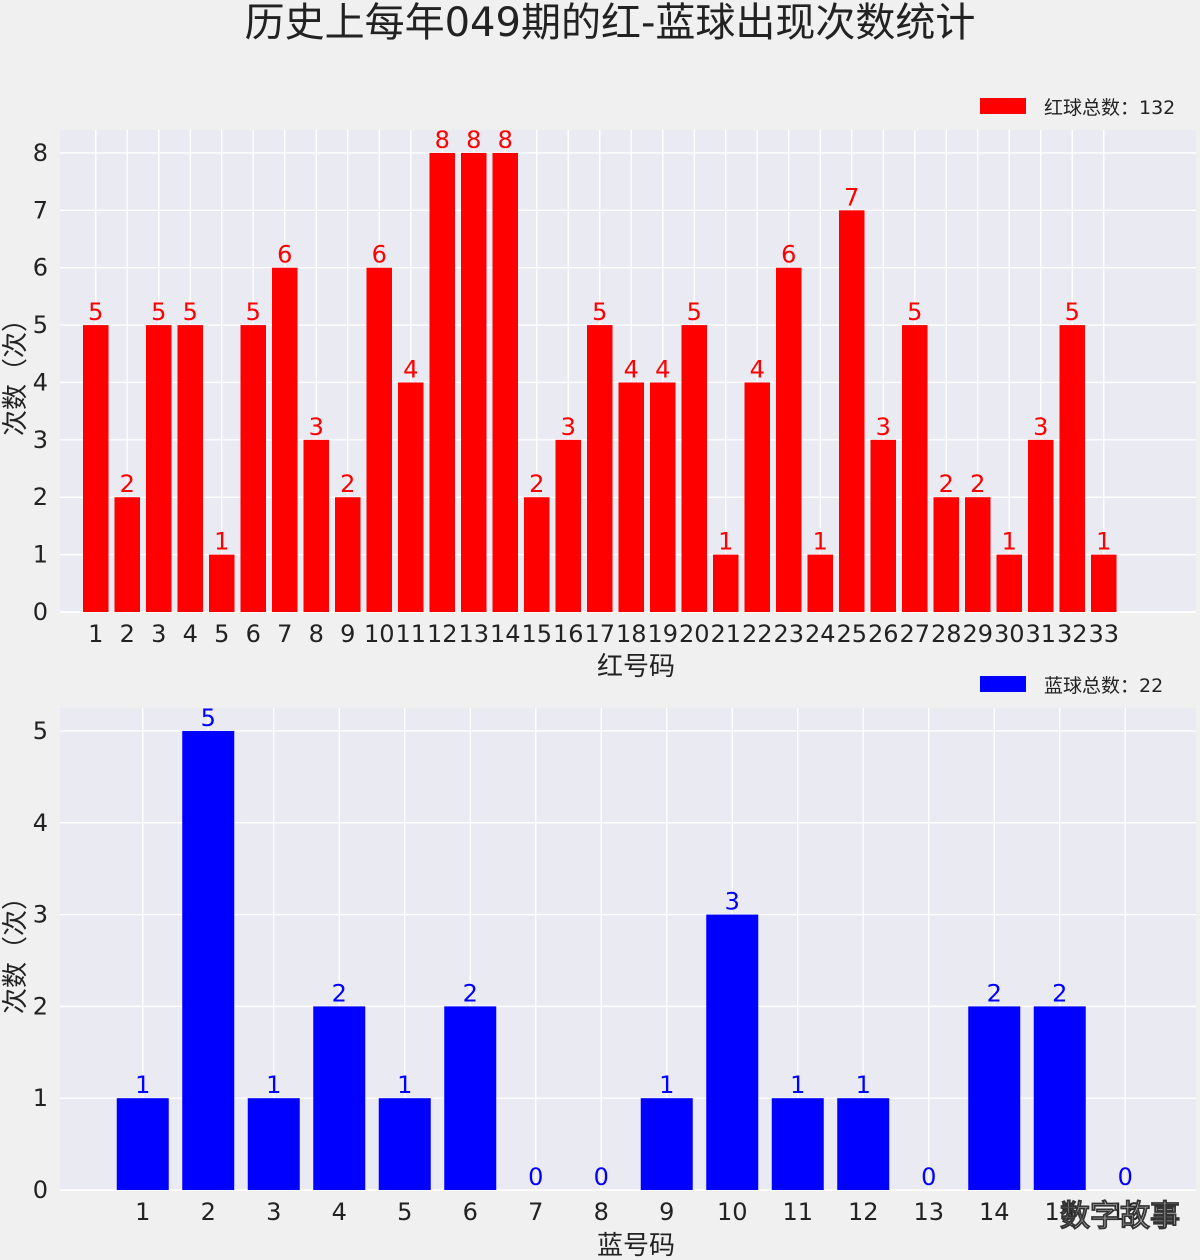 The image size is (1200, 1260). What do you see at coordinates (851, 197) in the screenshot?
I see `red-bar-value-label: 7` at bounding box center [851, 197].